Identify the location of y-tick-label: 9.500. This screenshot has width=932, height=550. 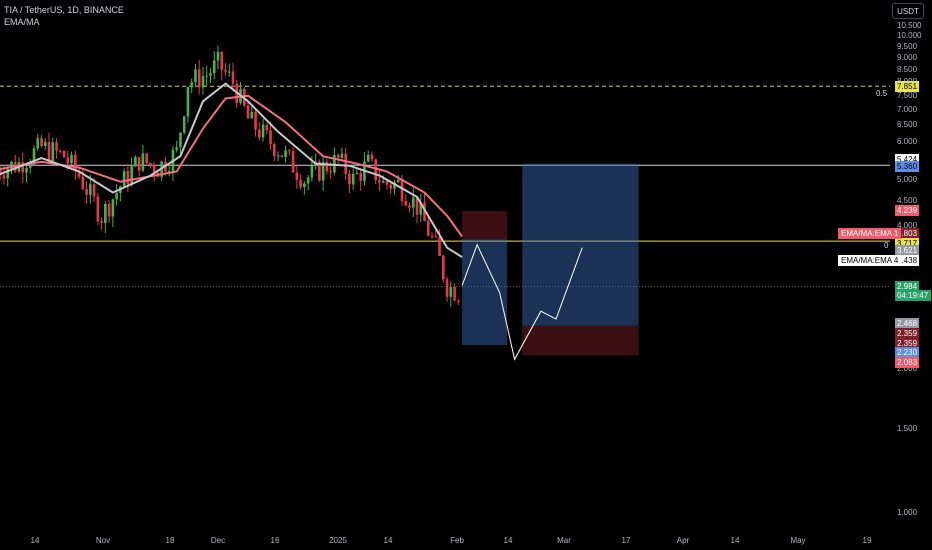
(907, 46).